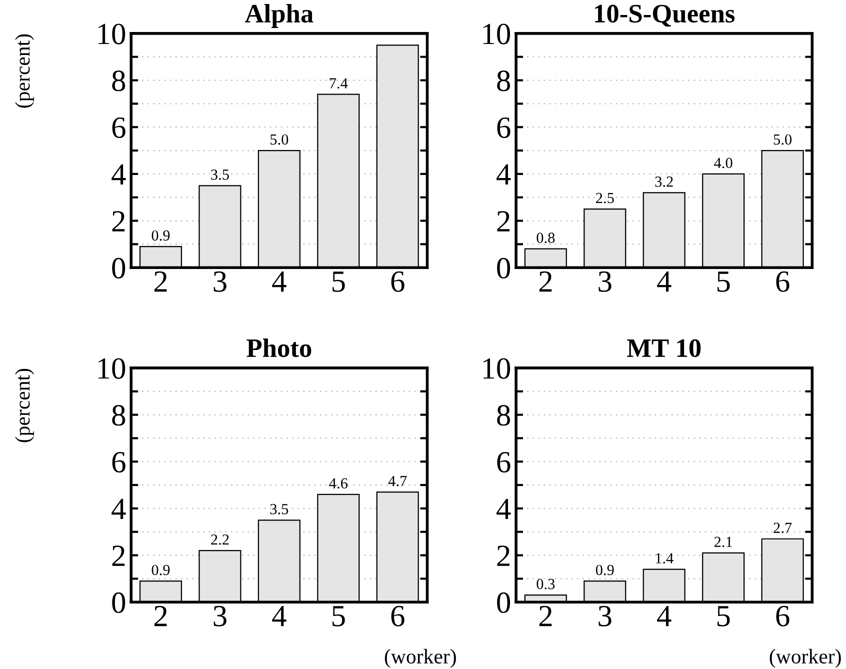 Image resolution: width=846 pixels, height=669 pixels. What do you see at coordinates (605, 198) in the screenshot?
I see `data-label: 2.5` at bounding box center [605, 198].